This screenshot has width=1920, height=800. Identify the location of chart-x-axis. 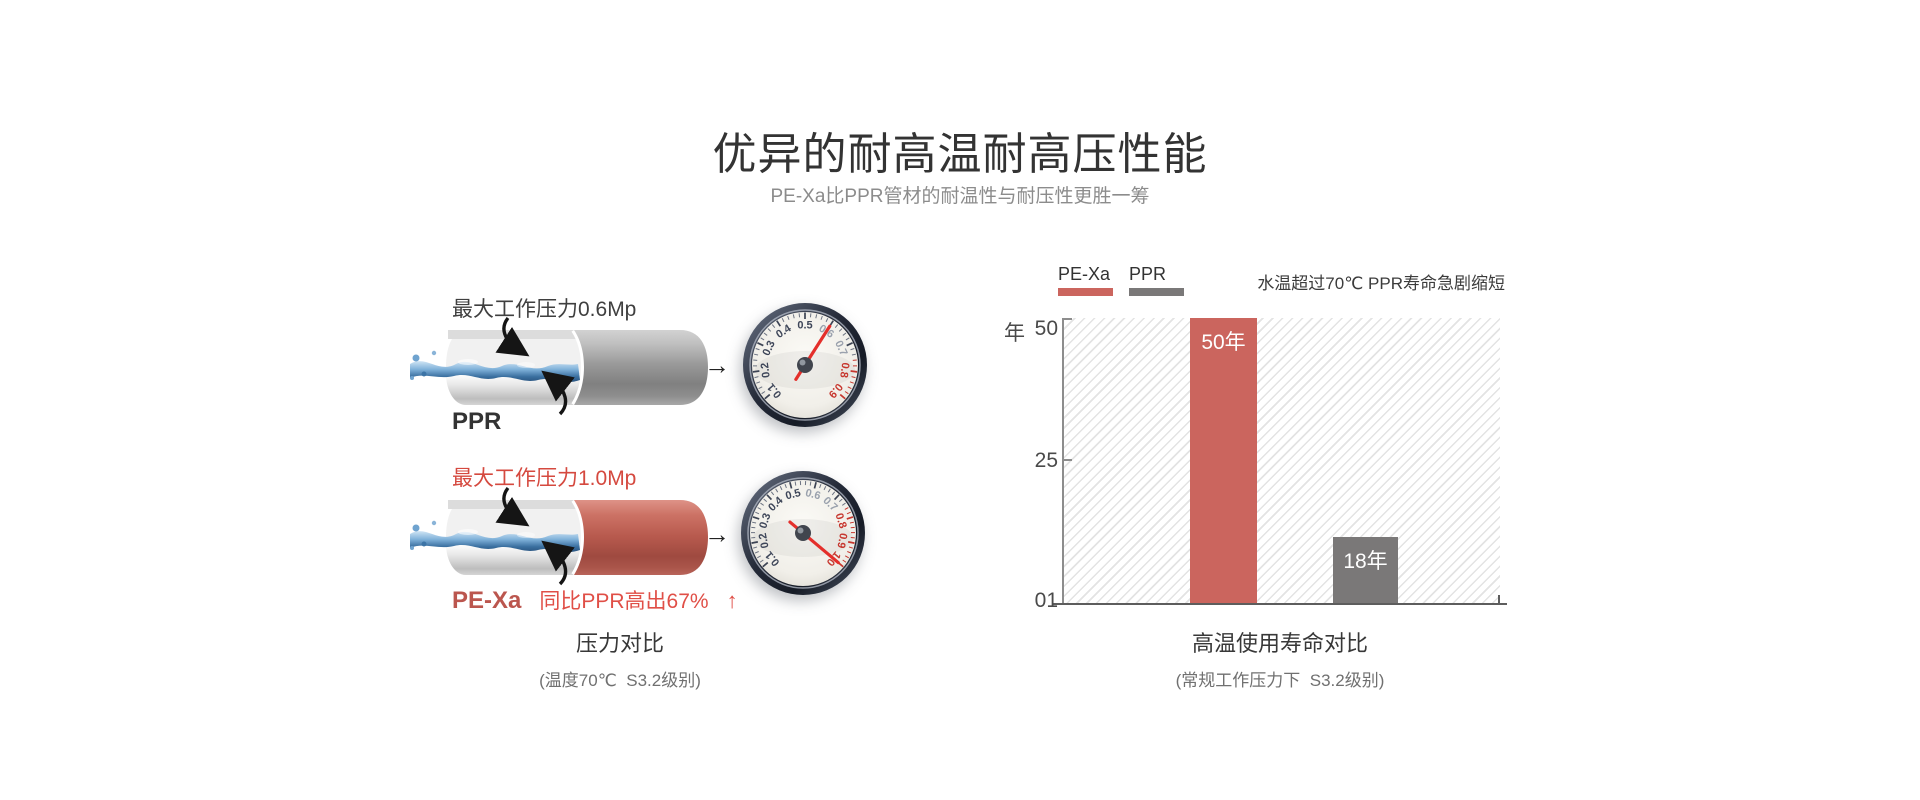
(1280, 604).